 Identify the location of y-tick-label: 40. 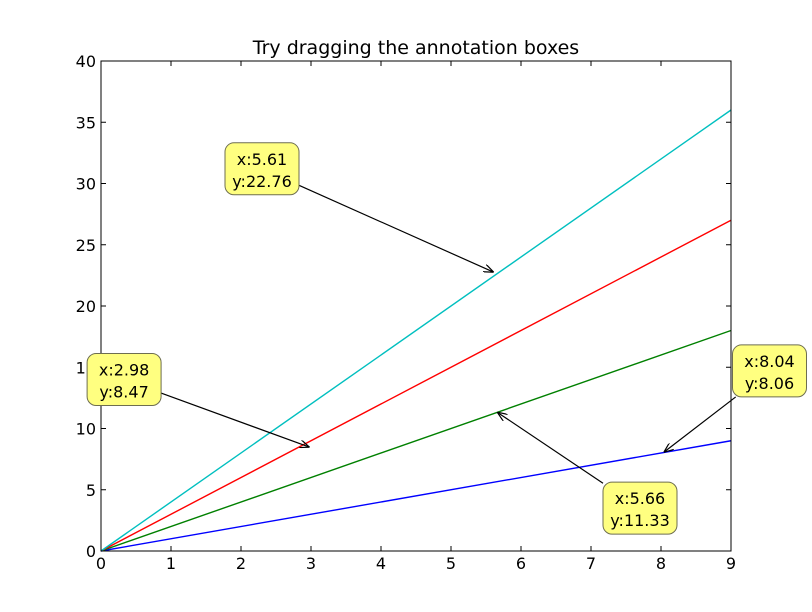
(86, 61).